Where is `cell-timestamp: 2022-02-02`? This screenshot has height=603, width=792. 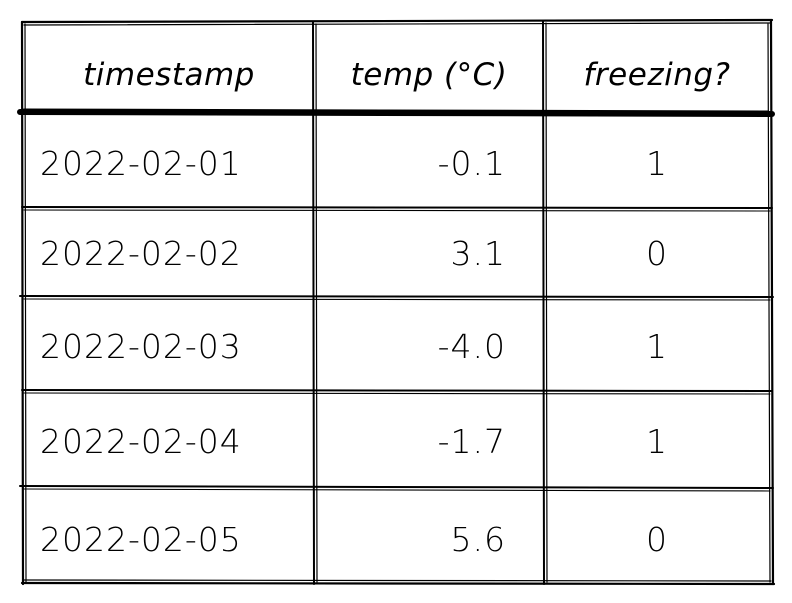
cell-timestamp: 2022-02-02 is located at coordinates (141, 253).